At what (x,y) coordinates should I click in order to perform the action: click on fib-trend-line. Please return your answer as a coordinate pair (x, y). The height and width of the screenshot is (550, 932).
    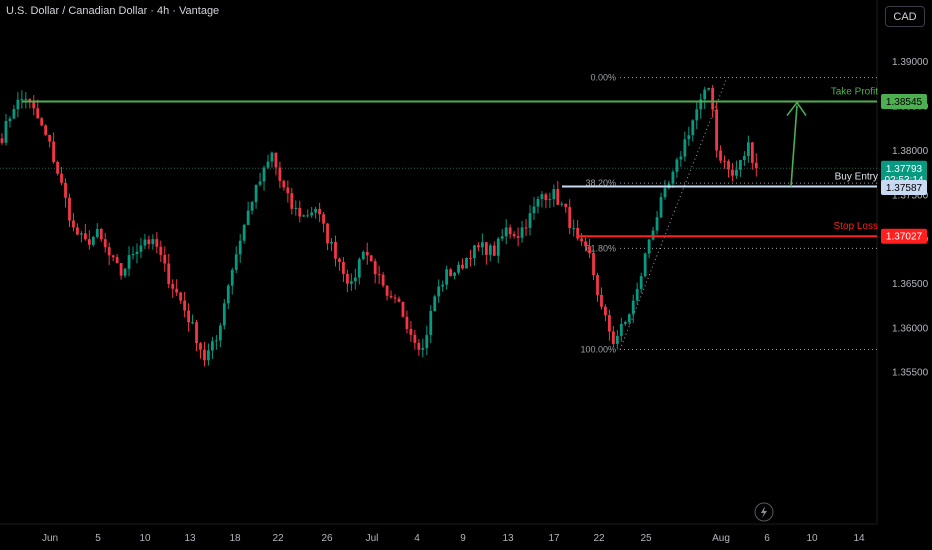
    Looking at the image, I should click on (673, 213).